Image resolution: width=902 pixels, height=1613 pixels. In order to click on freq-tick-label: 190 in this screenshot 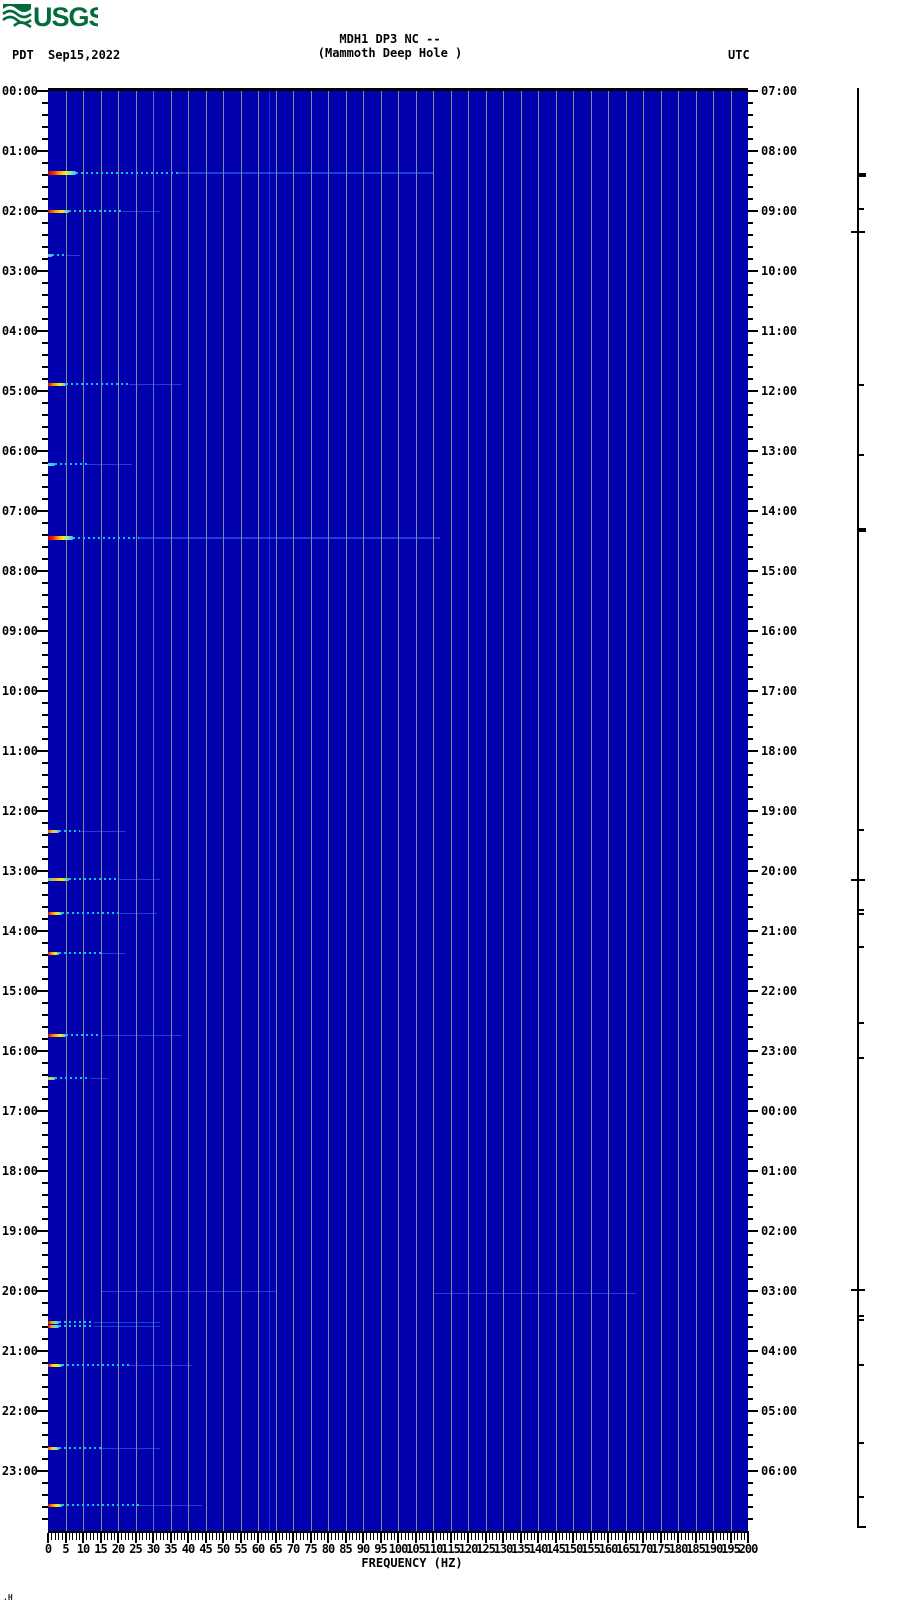, I will do `click(713, 1549)`.